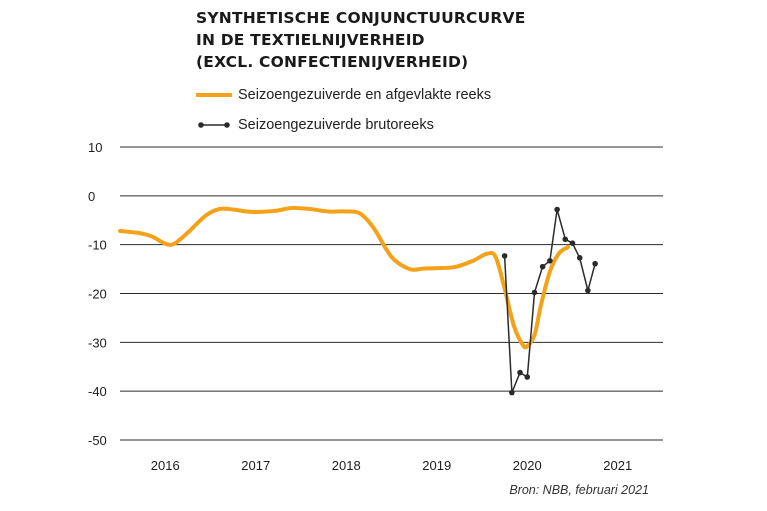  What do you see at coordinates (436, 465) in the screenshot?
I see `x-tick-label: 2019` at bounding box center [436, 465].